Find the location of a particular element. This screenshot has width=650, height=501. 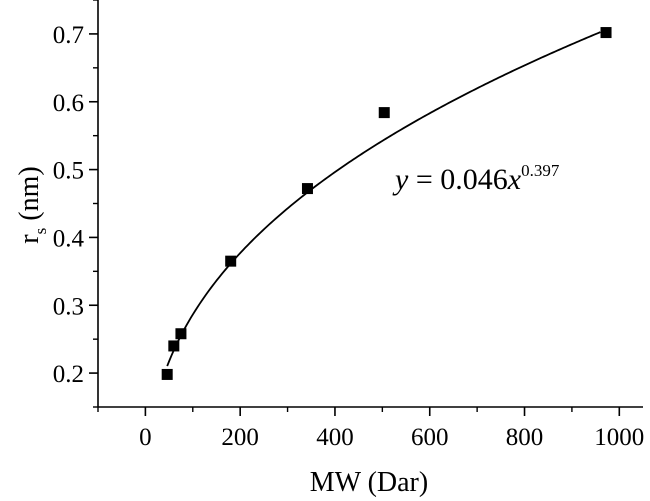

eq-exponent: 0.397 is located at coordinates (540, 170).